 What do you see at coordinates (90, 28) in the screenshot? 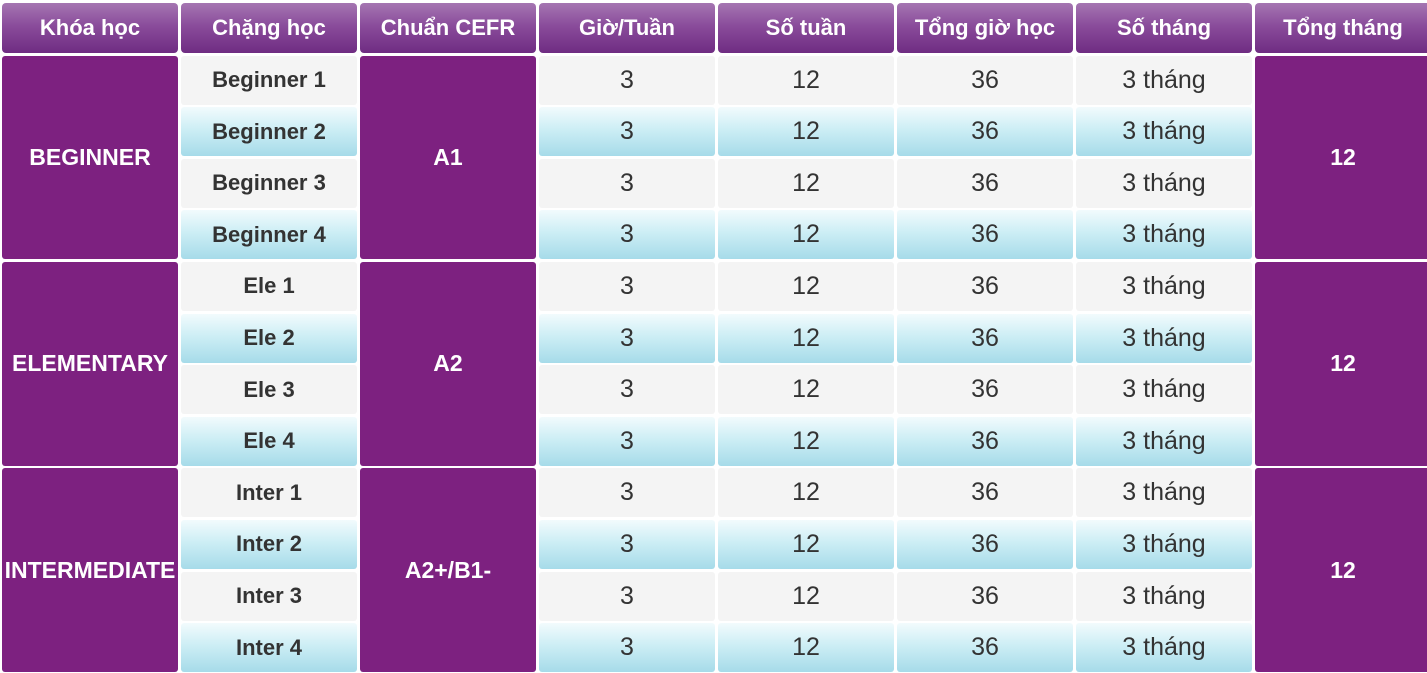
I see `header-course: Khóa học` at bounding box center [90, 28].